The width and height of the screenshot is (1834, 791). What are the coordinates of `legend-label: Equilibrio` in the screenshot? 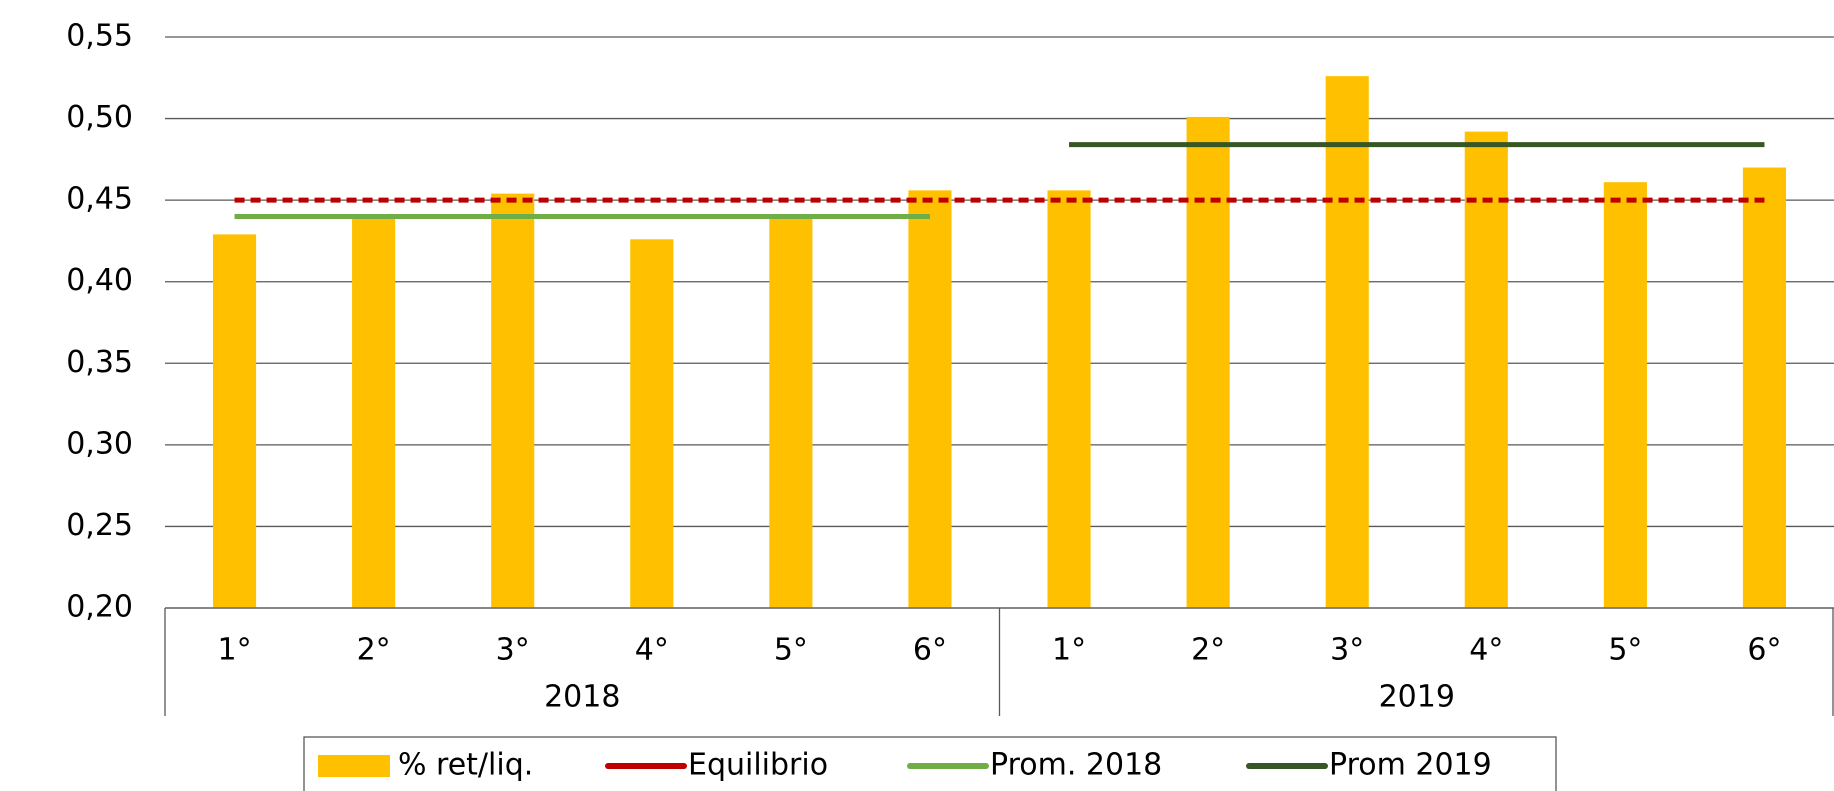 It's located at (758, 765).